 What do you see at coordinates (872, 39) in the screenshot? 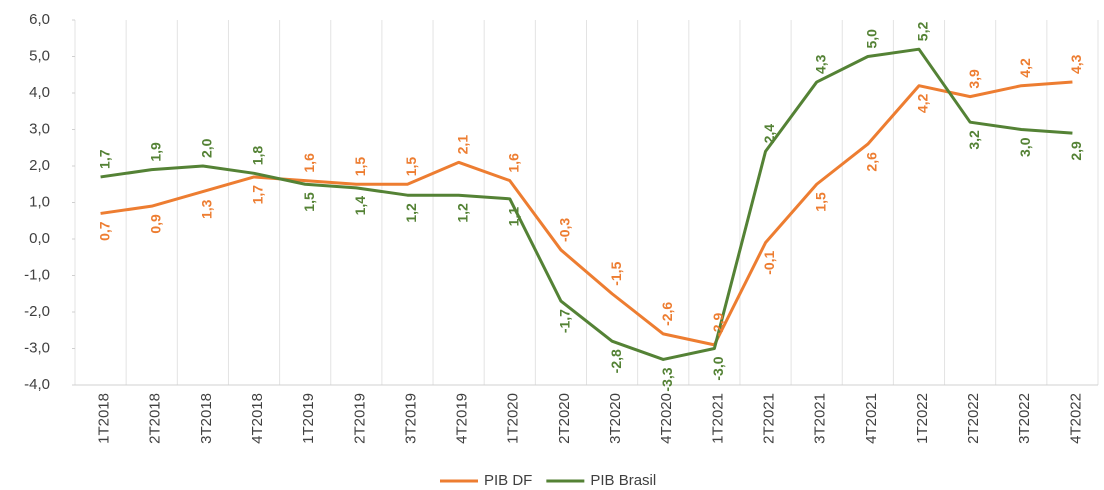
I see `data-label: 5,0` at bounding box center [872, 39].